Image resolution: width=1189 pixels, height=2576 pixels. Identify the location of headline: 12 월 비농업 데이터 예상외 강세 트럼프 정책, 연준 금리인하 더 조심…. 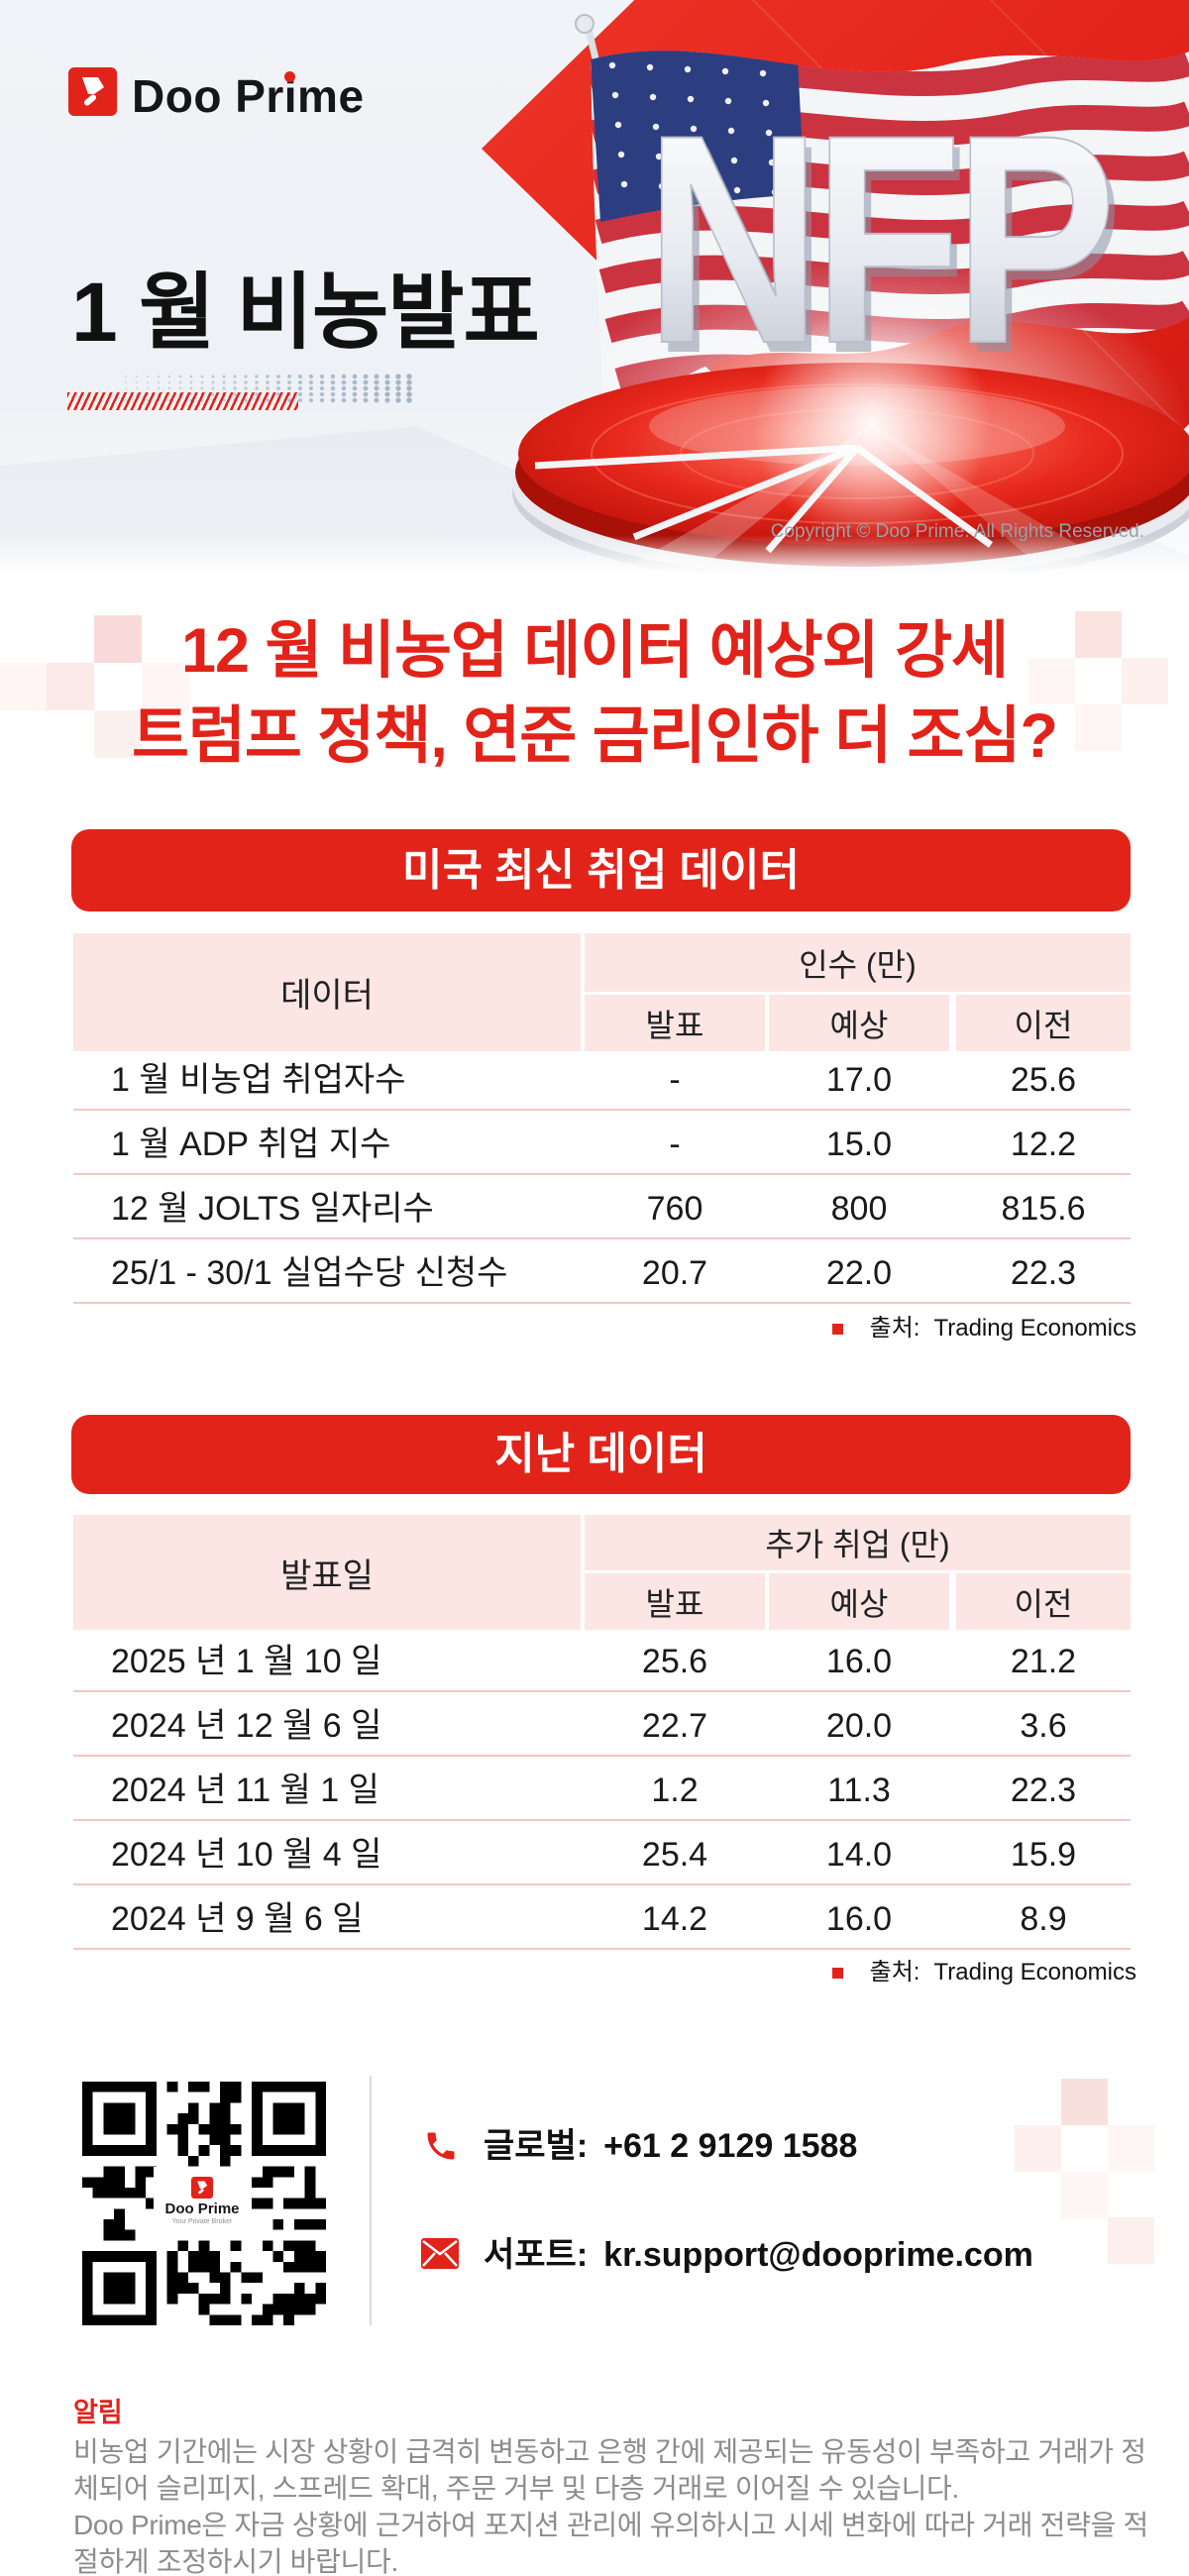
(594, 694).